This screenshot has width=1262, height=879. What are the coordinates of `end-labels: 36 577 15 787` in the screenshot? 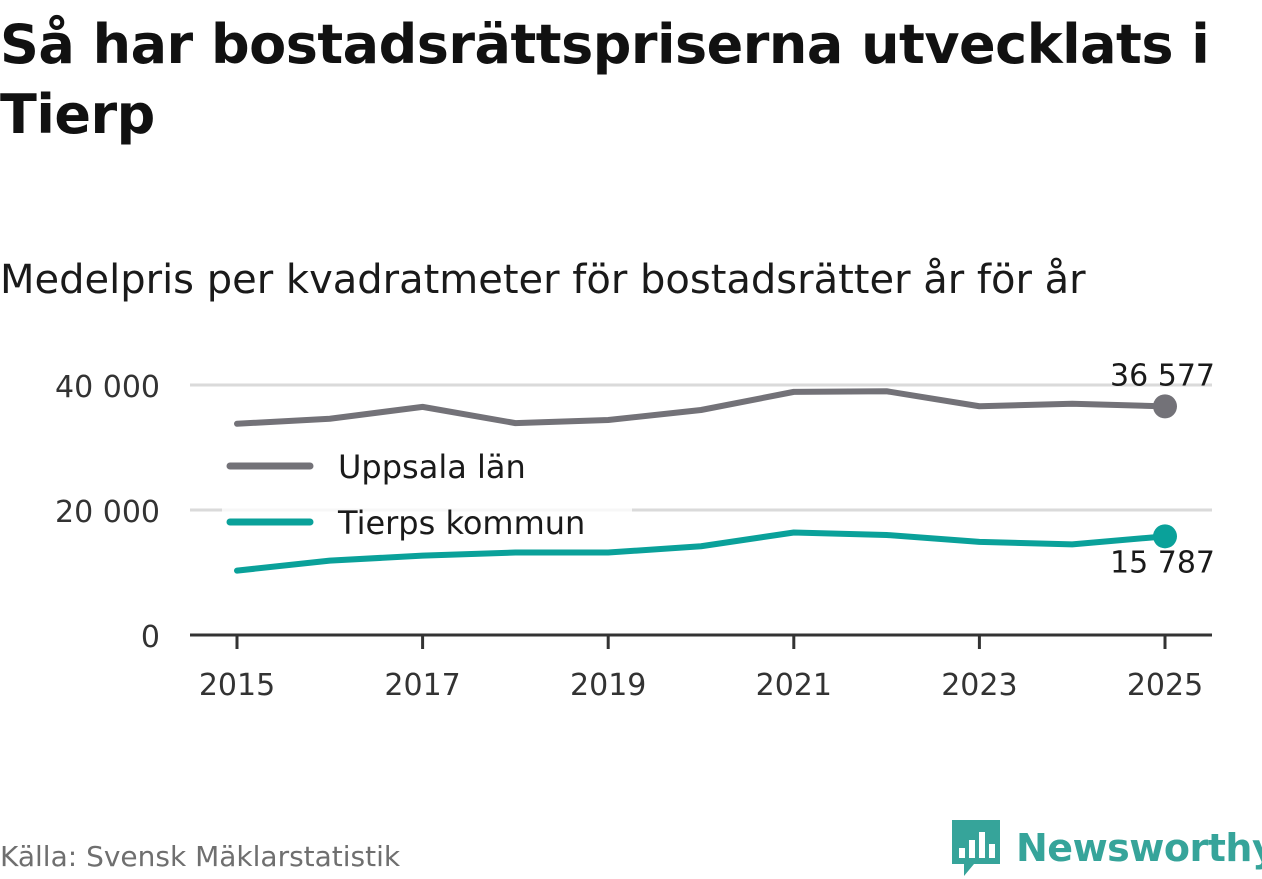 It's located at (1162, 469).